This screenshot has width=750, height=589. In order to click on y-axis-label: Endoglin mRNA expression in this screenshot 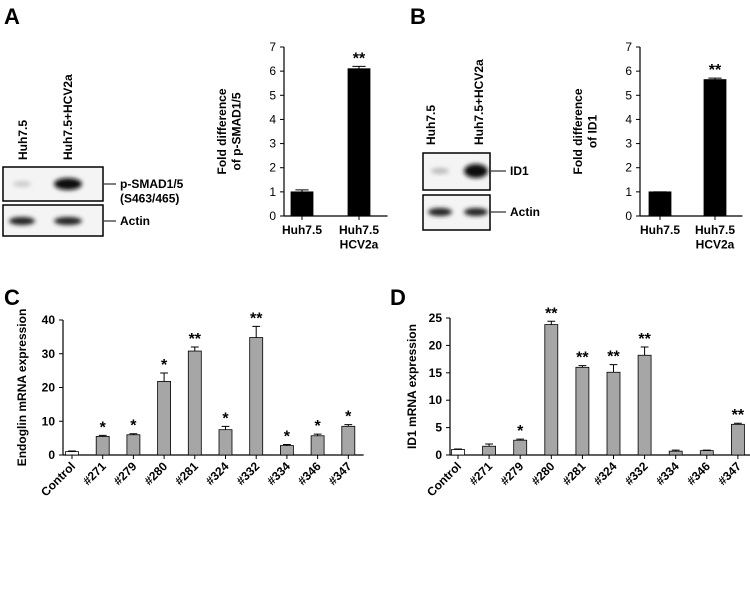, I will do `click(22, 388)`.